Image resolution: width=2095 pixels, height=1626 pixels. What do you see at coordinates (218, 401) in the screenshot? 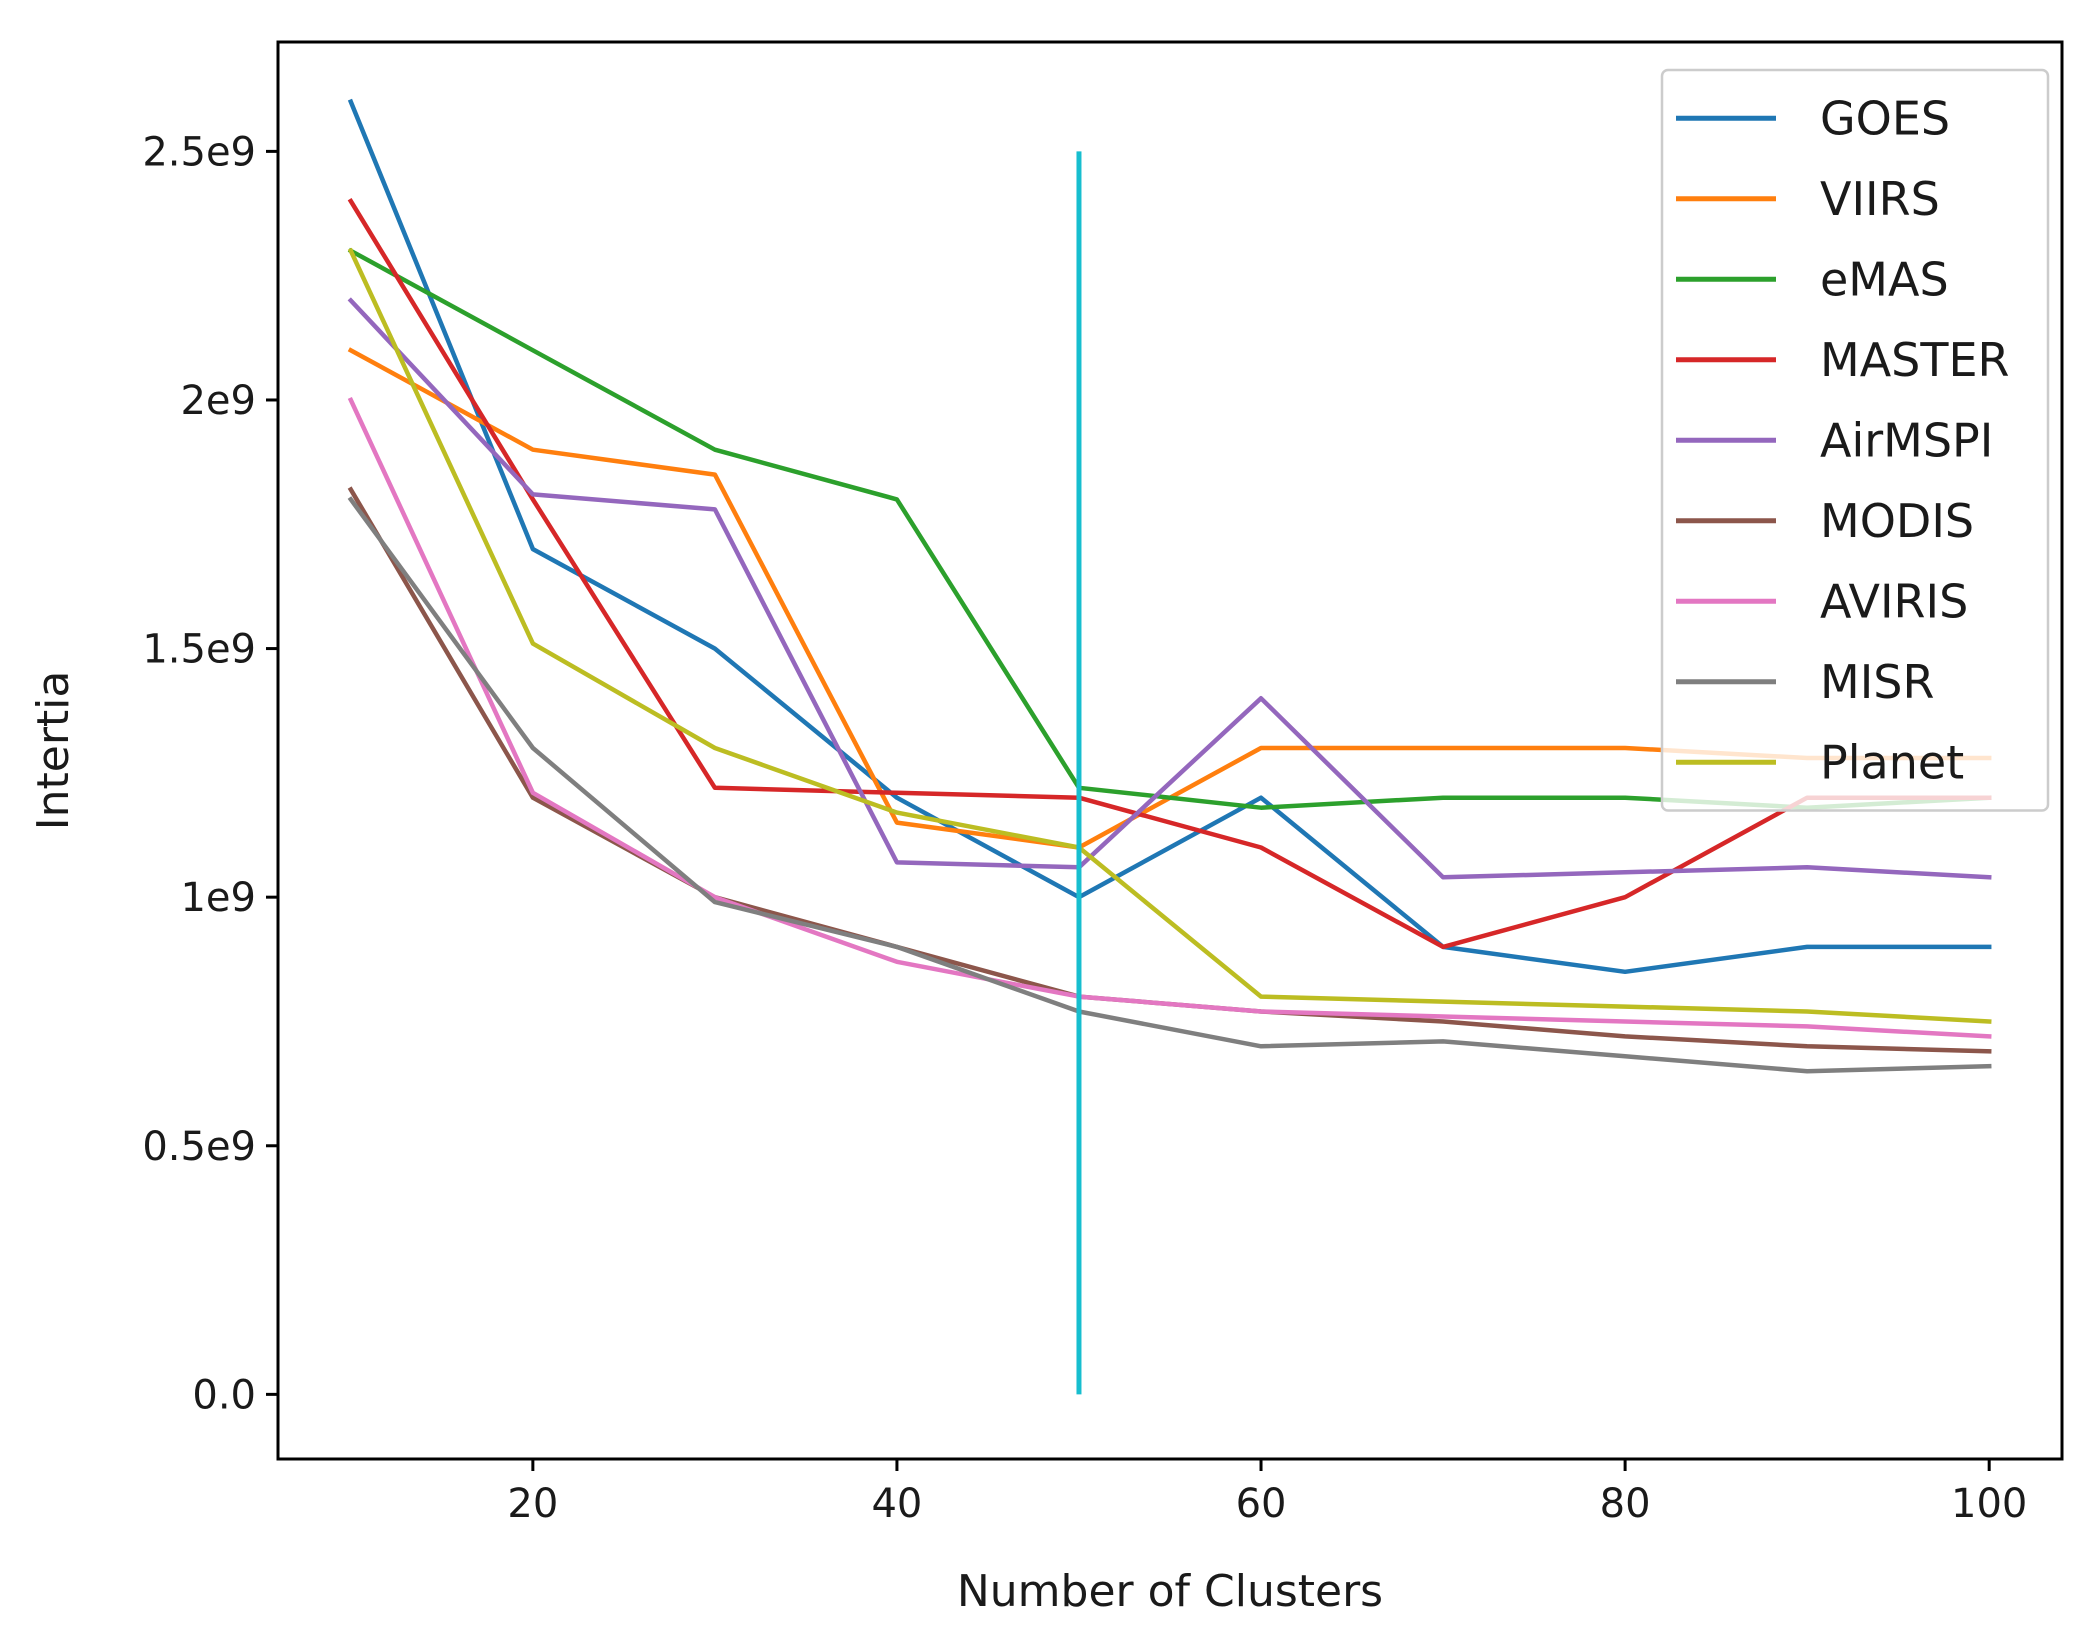
I see `y-tick-label: 2e9` at bounding box center [218, 401].